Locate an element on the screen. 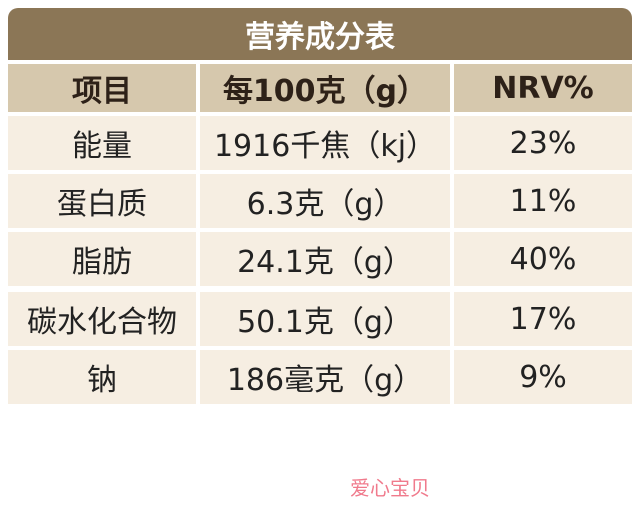 The height and width of the screenshot is (508, 640). table-cell: 11% is located at coordinates (543, 201).